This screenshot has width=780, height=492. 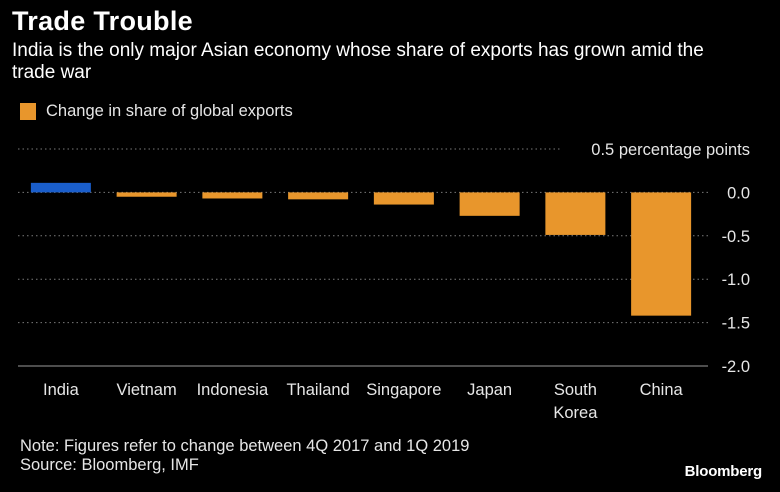 I want to click on x-tick-label: Thailand, so click(x=317, y=390).